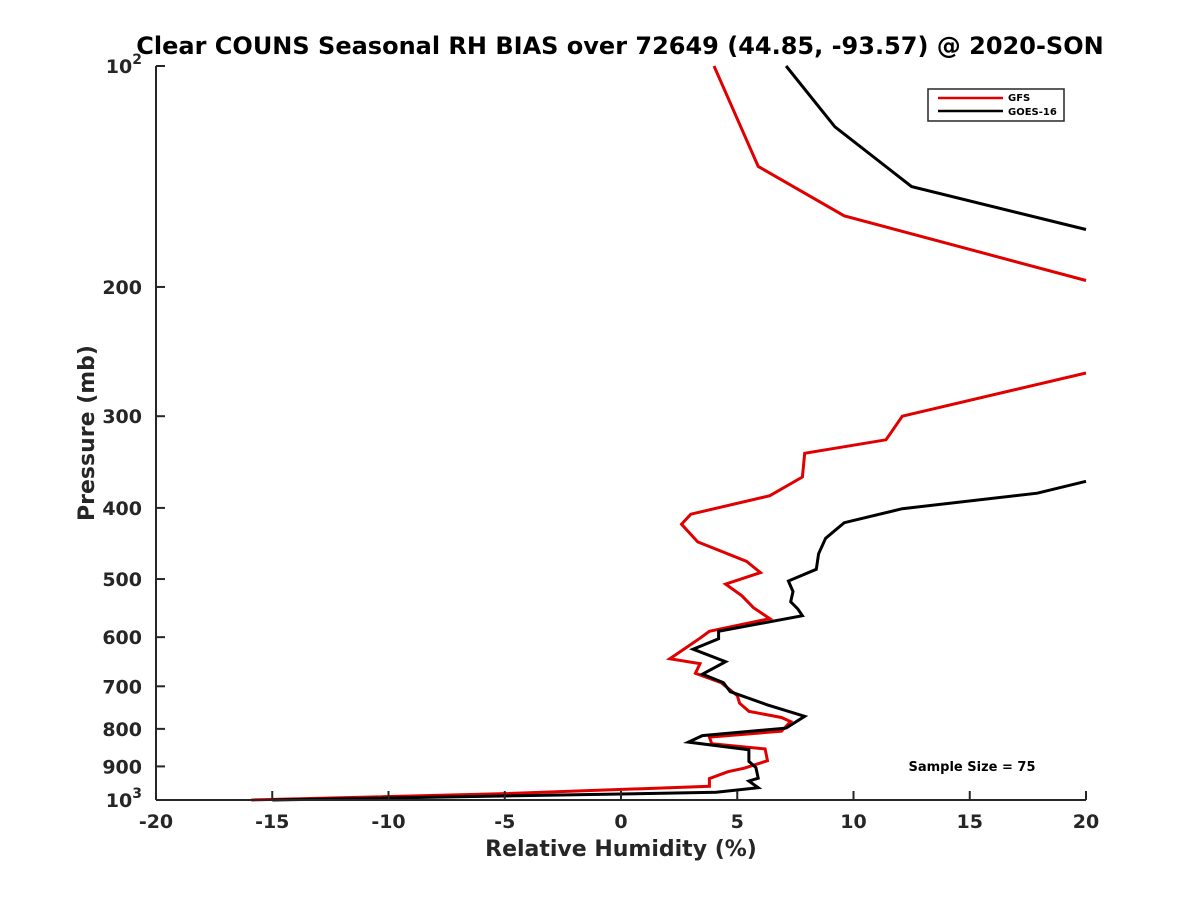  What do you see at coordinates (122, 767) in the screenshot?
I see `y-tick-label: 900` at bounding box center [122, 767].